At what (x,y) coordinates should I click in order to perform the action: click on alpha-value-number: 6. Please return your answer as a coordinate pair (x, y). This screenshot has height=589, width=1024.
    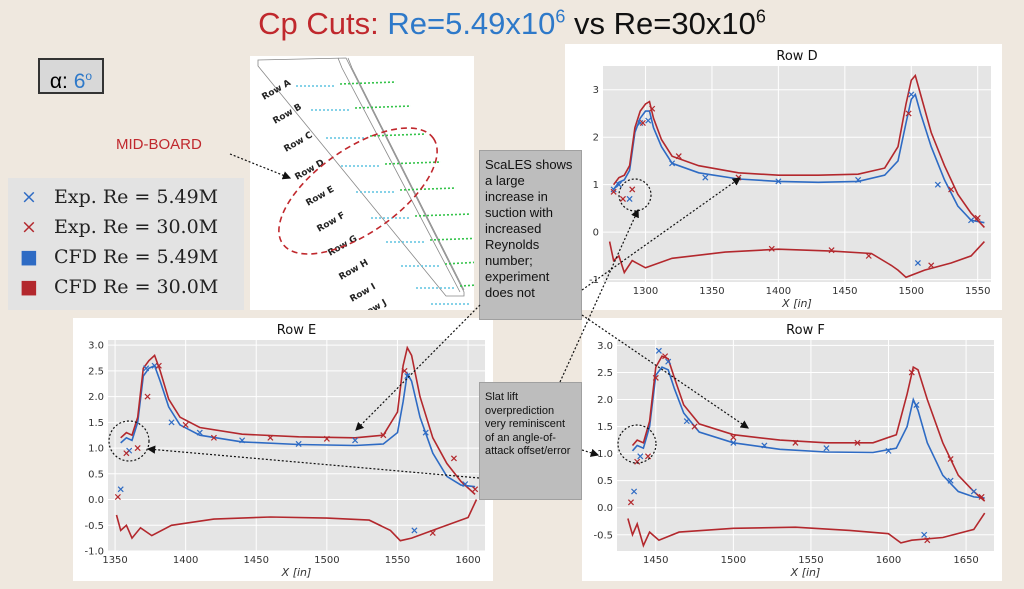
    Looking at the image, I should click on (79, 81).